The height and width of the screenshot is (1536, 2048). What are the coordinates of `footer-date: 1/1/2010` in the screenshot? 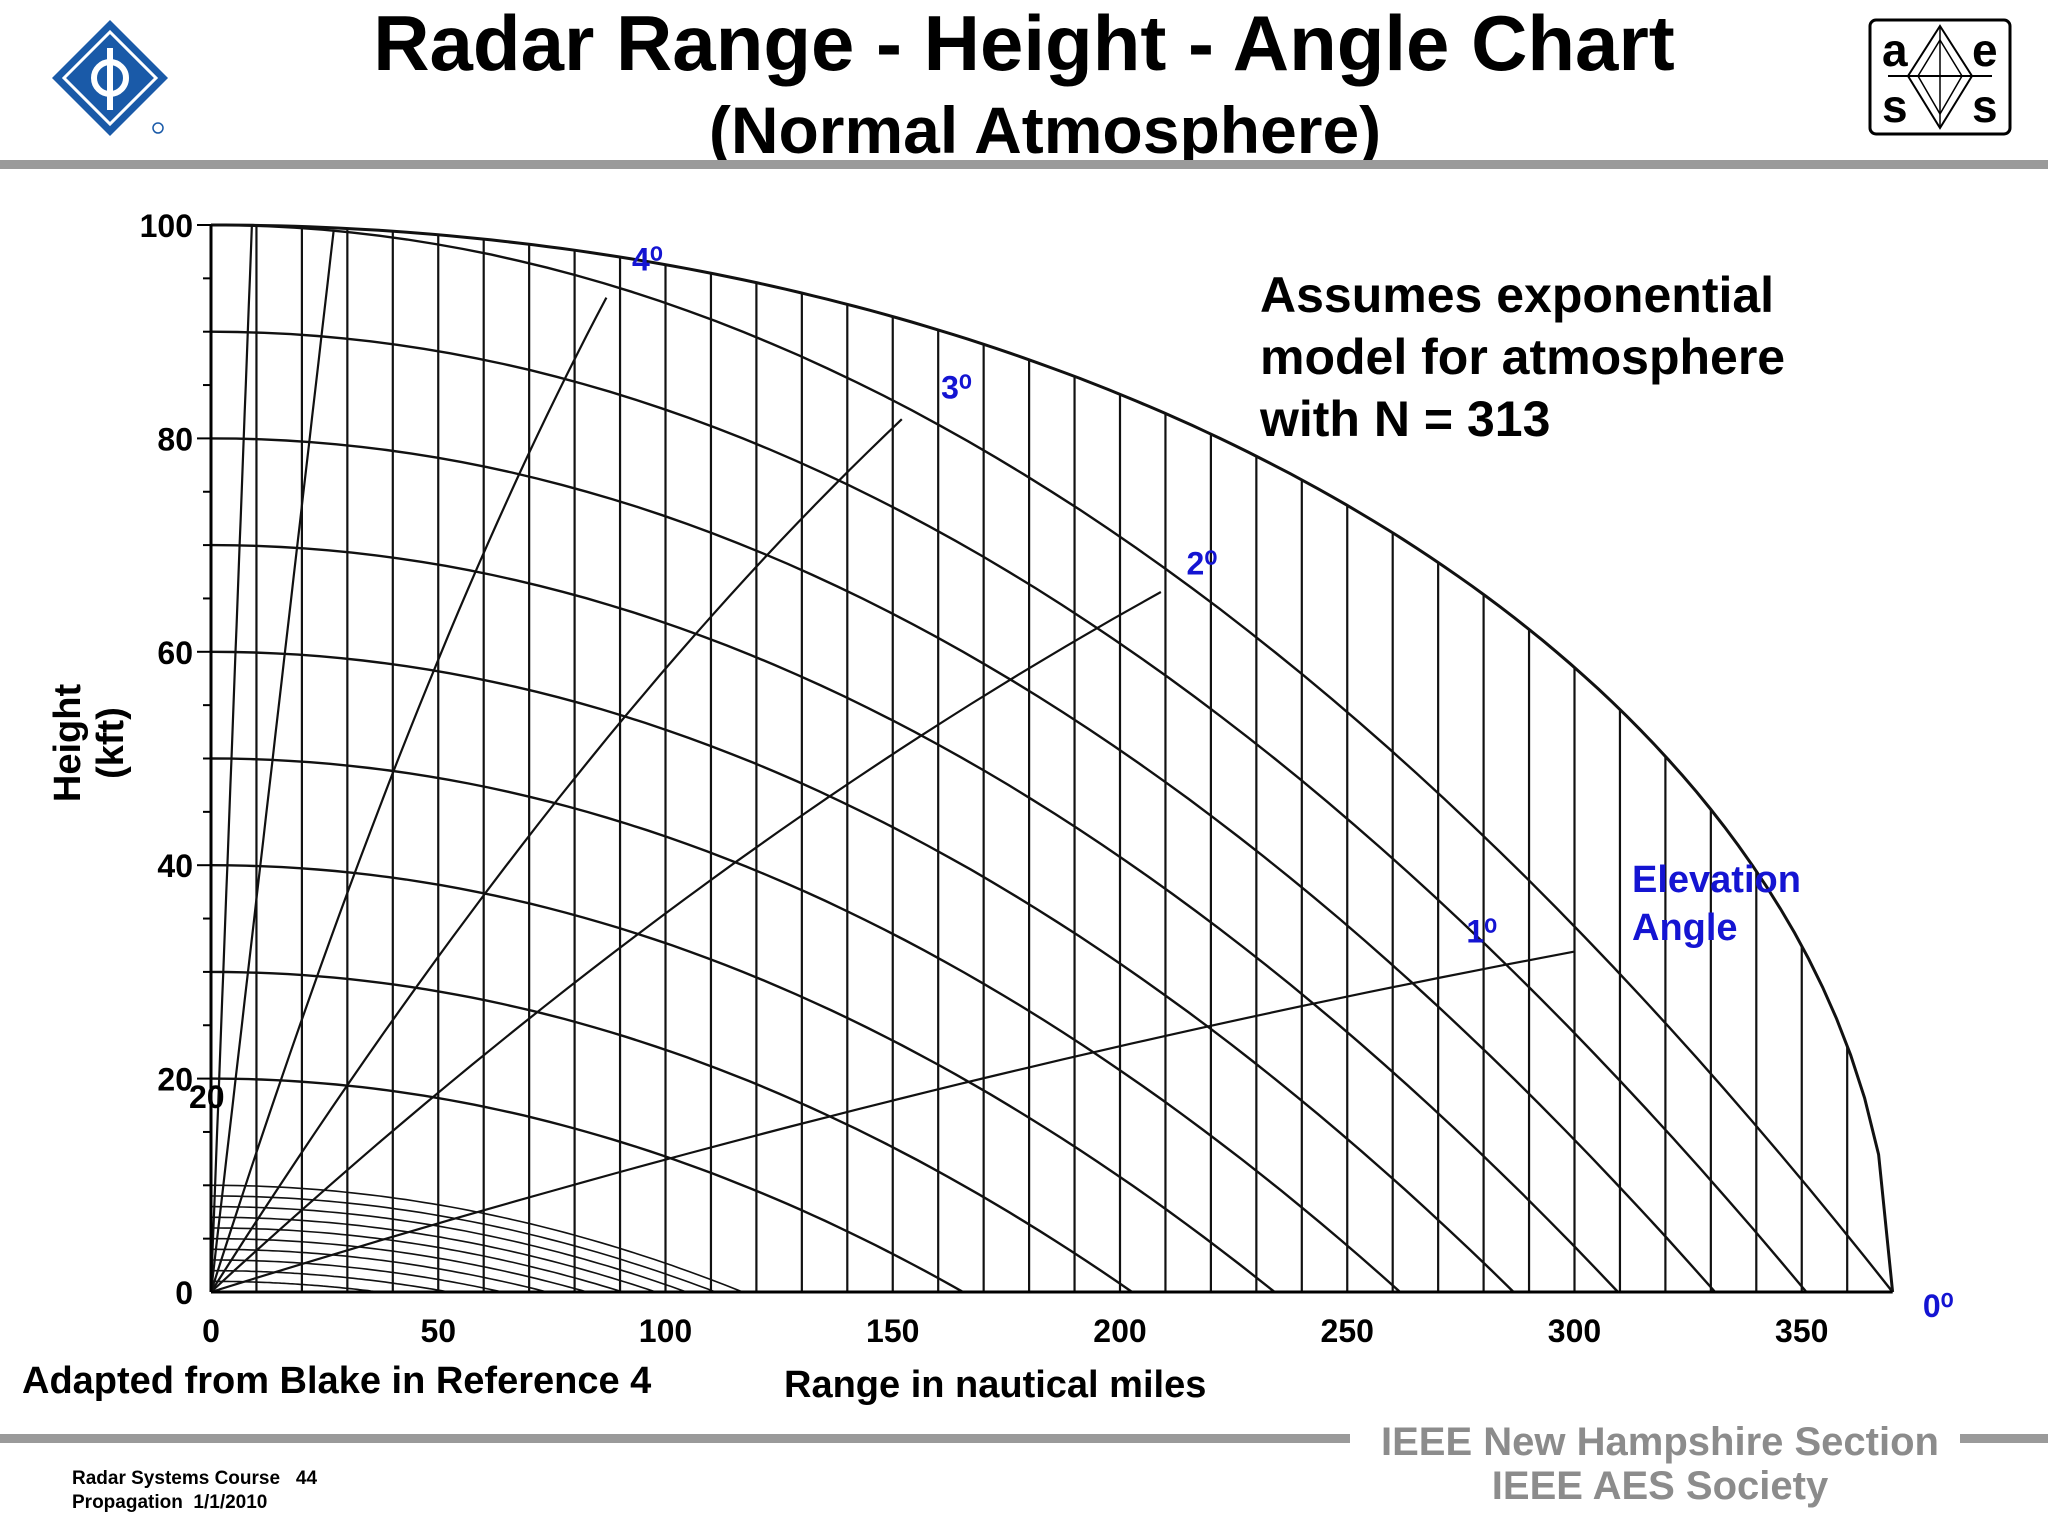 It's located at (230, 1502).